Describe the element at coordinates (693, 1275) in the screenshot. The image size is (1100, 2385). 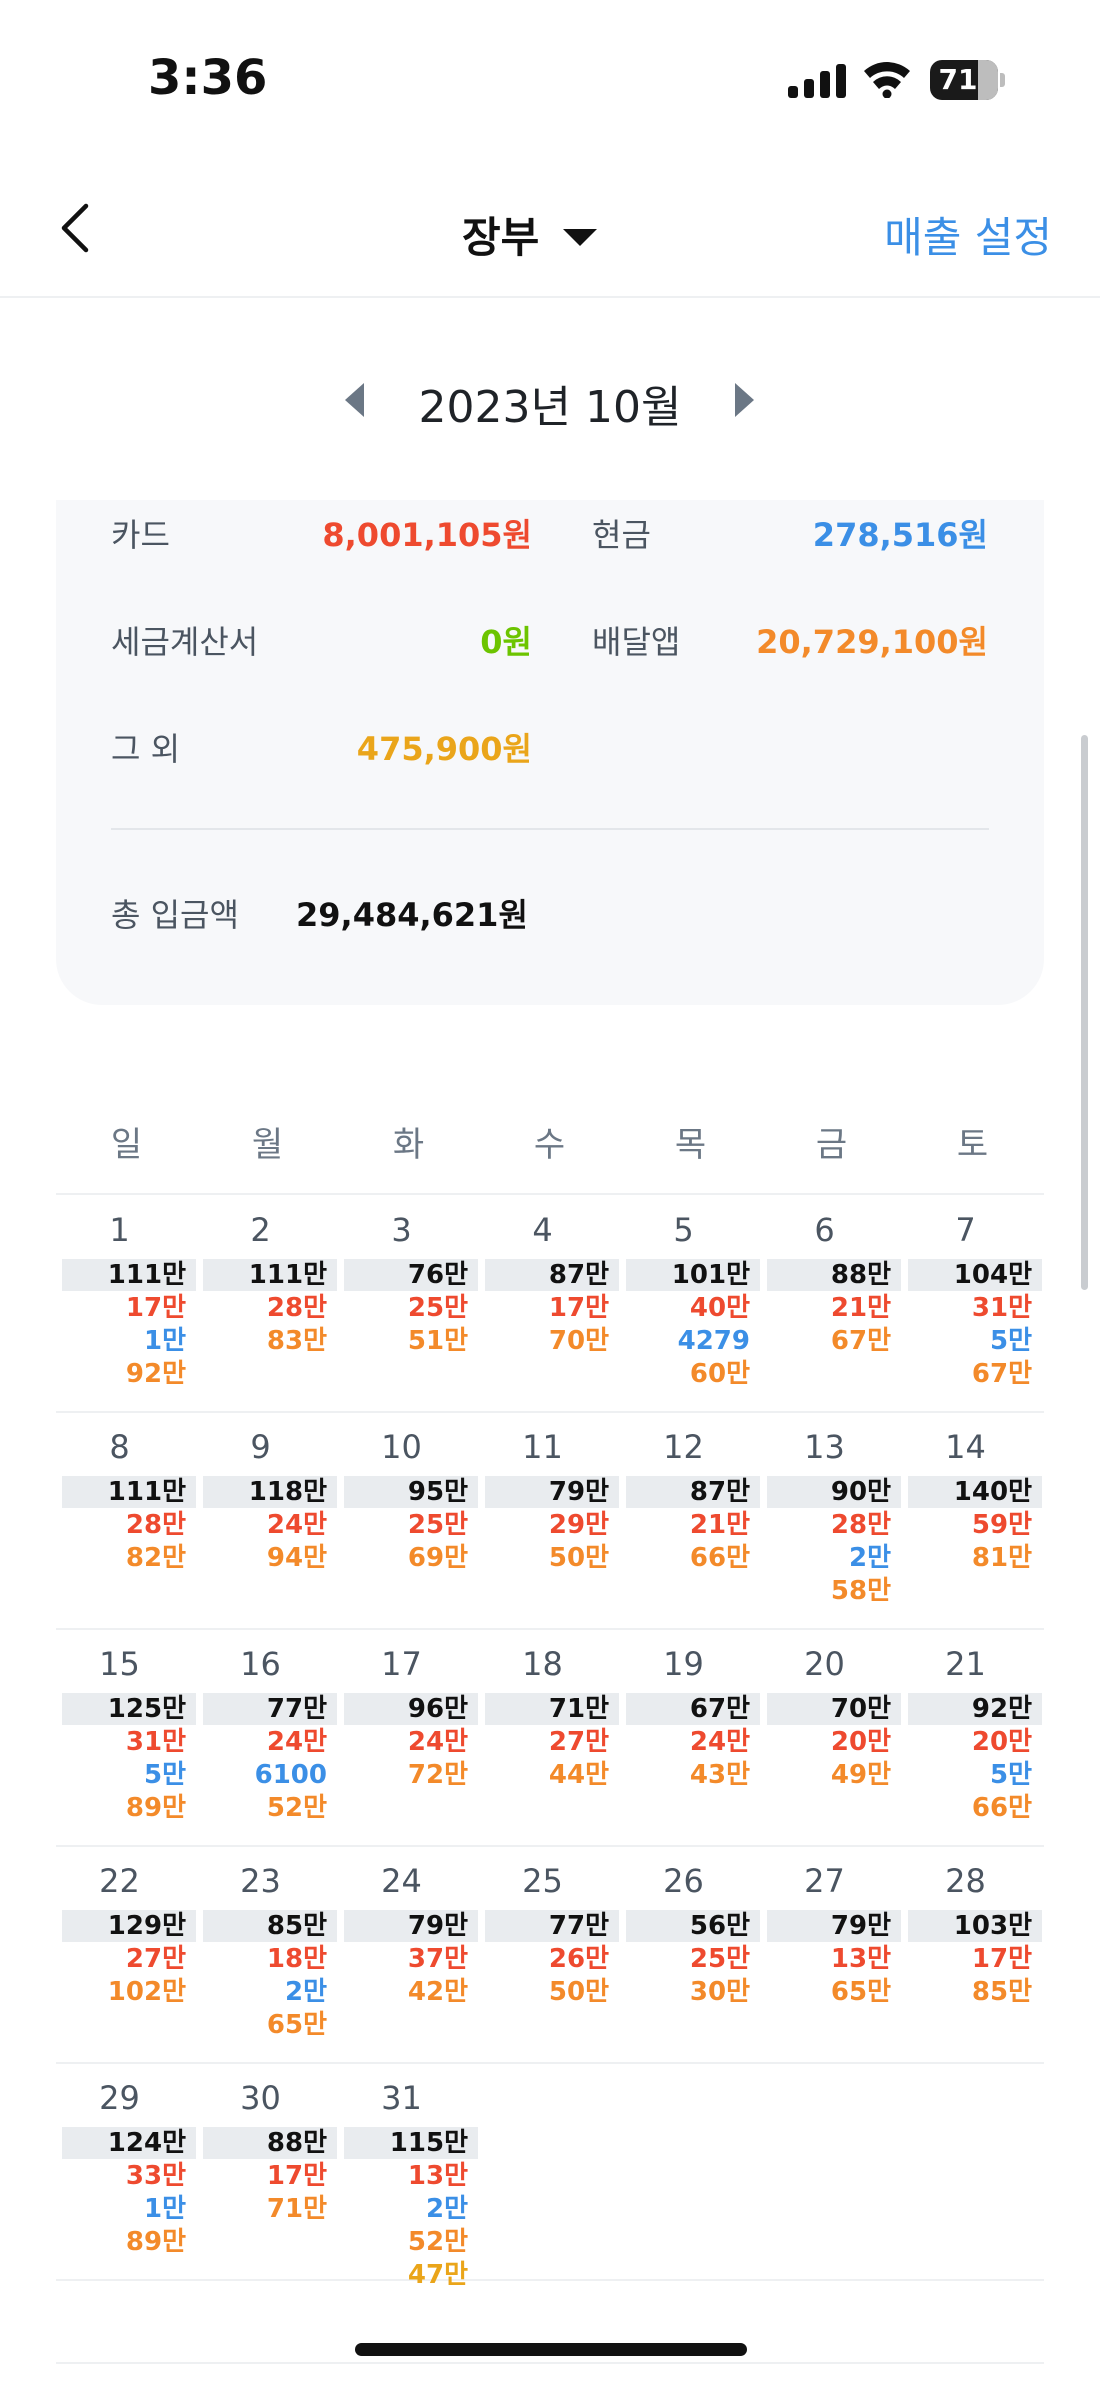
I see `day-total: 101만` at that location.